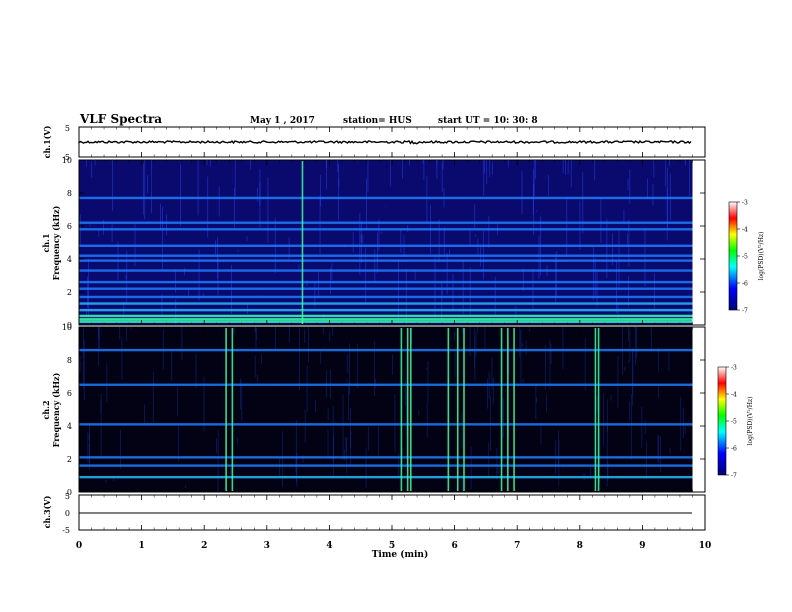  I want to click on ch3-ytick-zero: 0, so click(67, 513).